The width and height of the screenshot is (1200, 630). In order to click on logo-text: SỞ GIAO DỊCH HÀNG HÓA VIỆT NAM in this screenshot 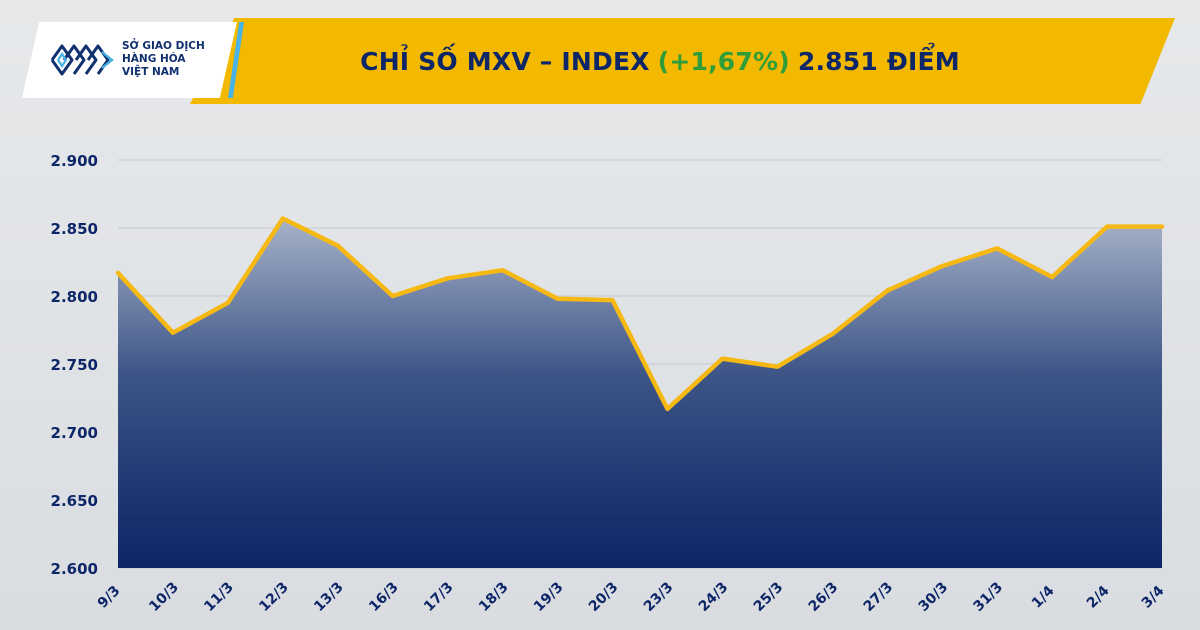, I will do `click(177, 59)`.